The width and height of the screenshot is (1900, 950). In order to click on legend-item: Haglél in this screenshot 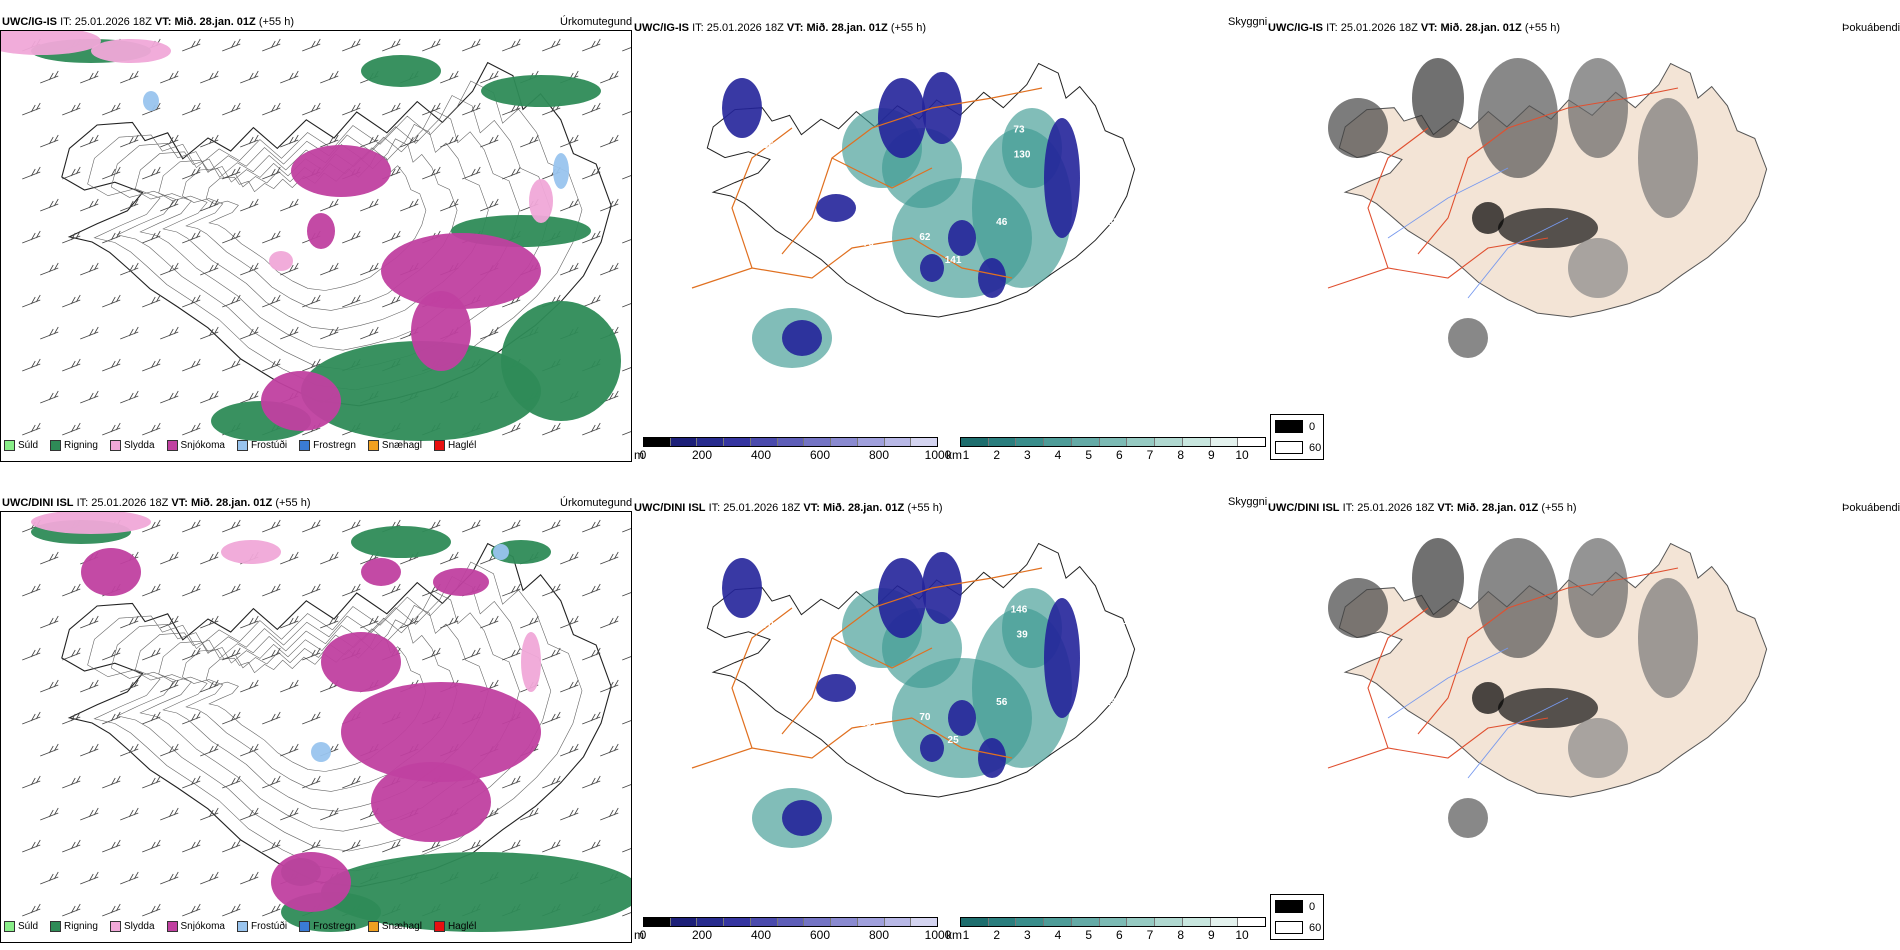, I will do `click(455, 445)`.